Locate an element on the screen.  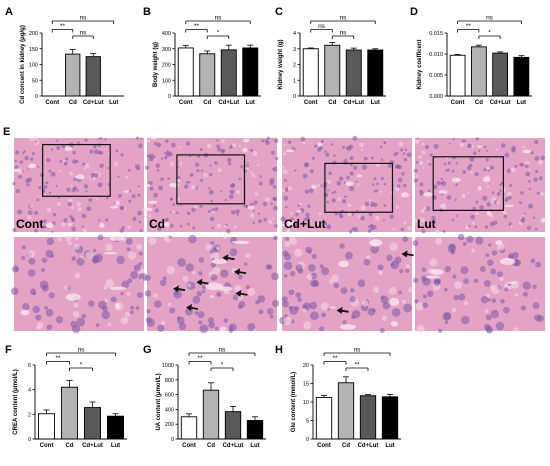
y-tick-label: 4 is located at coordinates (294, 34).